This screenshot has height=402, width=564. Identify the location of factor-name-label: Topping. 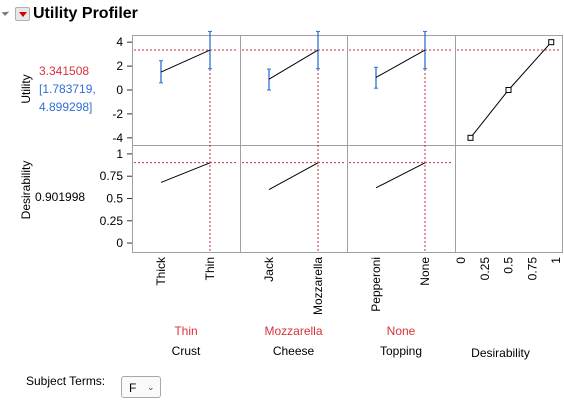
(401, 351).